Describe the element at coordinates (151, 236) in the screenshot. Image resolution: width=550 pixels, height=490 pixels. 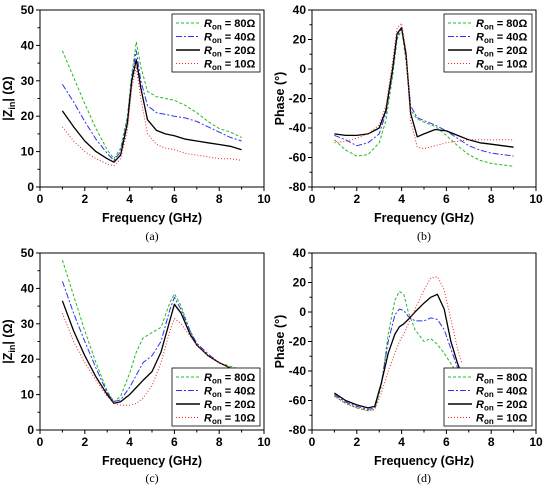
I see `panel-caption: (a)` at that location.